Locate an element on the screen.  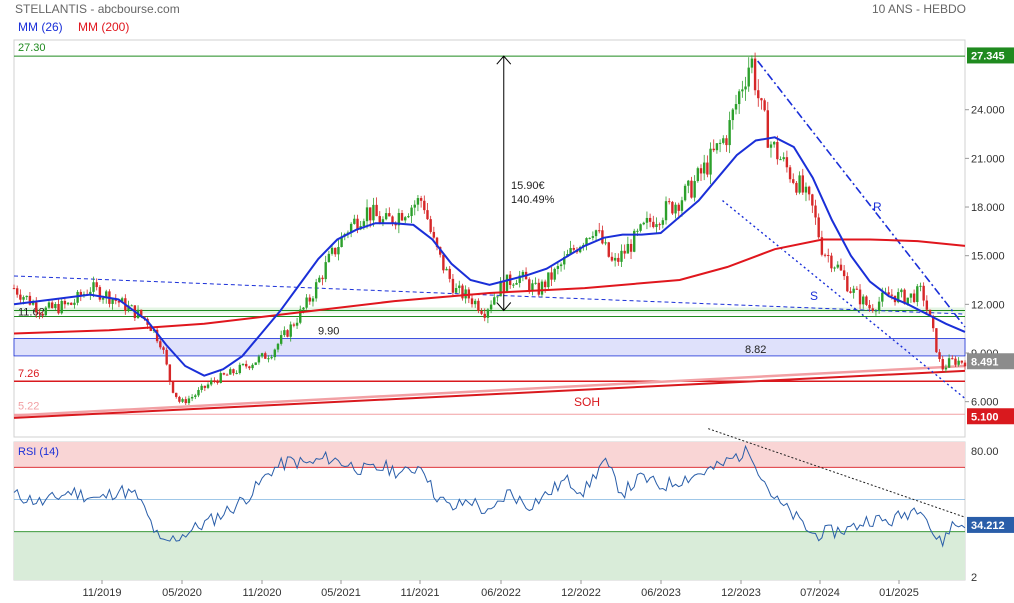
y-tick-label: 24.000 is located at coordinates (988, 111).